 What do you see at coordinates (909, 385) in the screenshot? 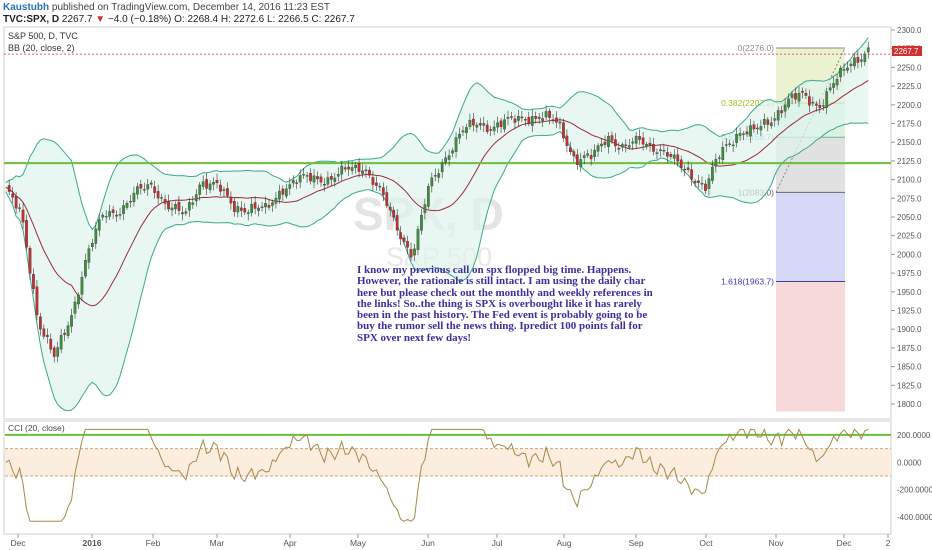
I see `y-tick-label: 1825.0` at bounding box center [909, 385].